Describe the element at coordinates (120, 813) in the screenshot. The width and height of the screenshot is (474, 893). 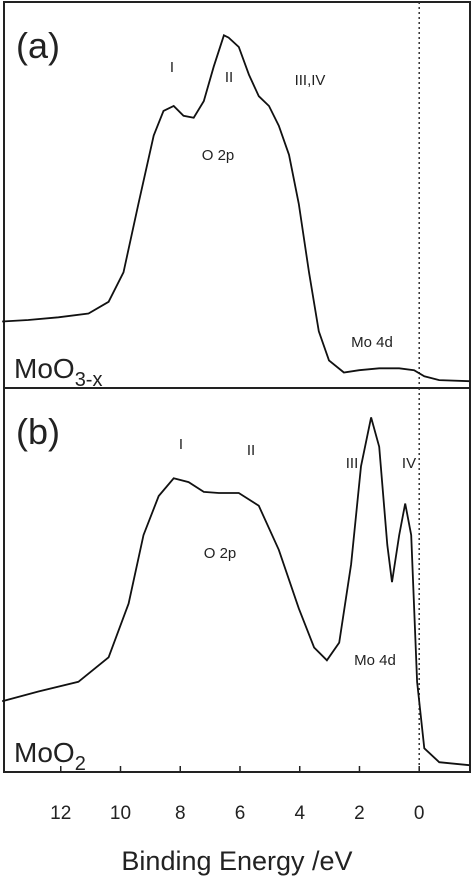
I see `x-tick-label: 10` at that location.